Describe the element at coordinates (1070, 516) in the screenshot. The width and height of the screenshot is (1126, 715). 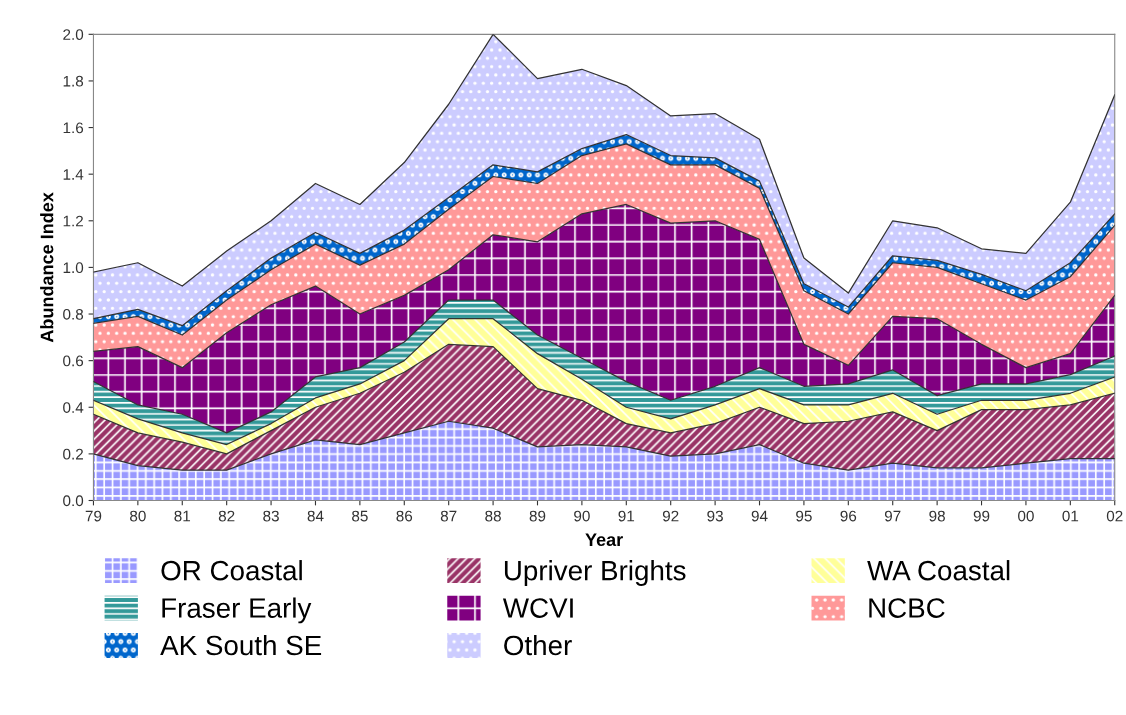
I see `x-tick-label: 01` at that location.